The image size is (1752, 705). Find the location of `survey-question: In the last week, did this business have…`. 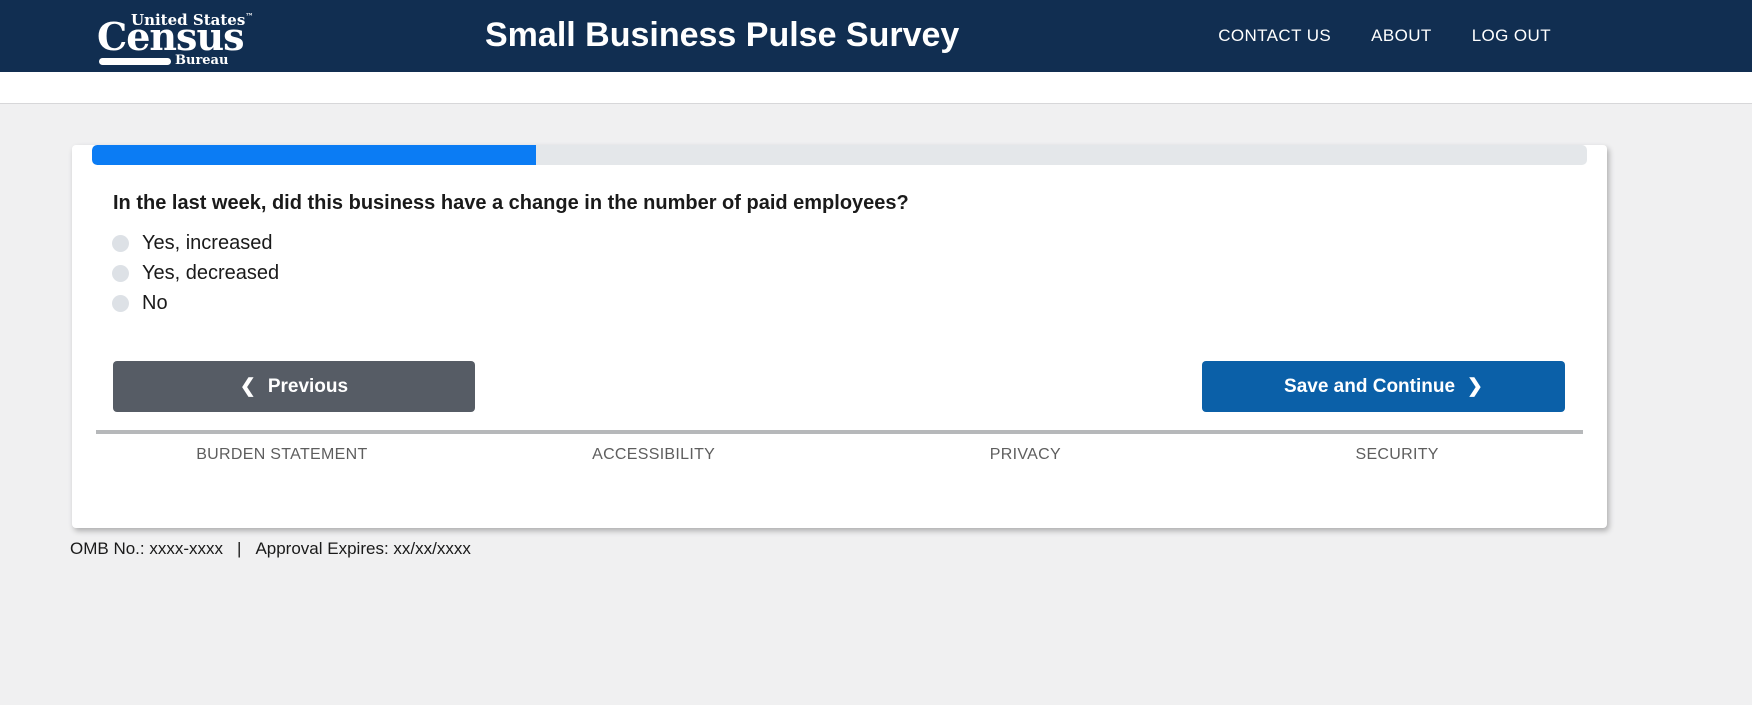

survey-question: In the last week, did this business have… is located at coordinates (511, 203).